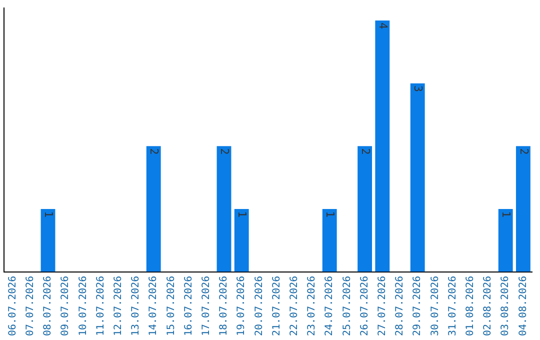 This screenshot has width=540, height=340. What do you see at coordinates (347, 306) in the screenshot?
I see `x-tick-label: 25.07.2026` at bounding box center [347, 306].